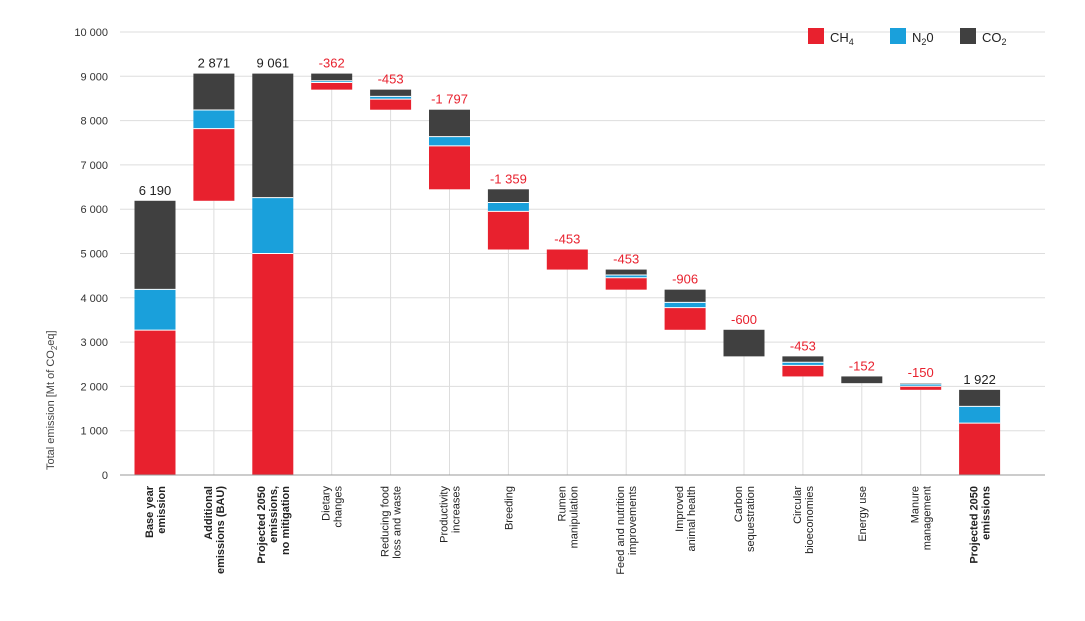  I want to click on x-tick-label: Productivity, so click(445, 514).